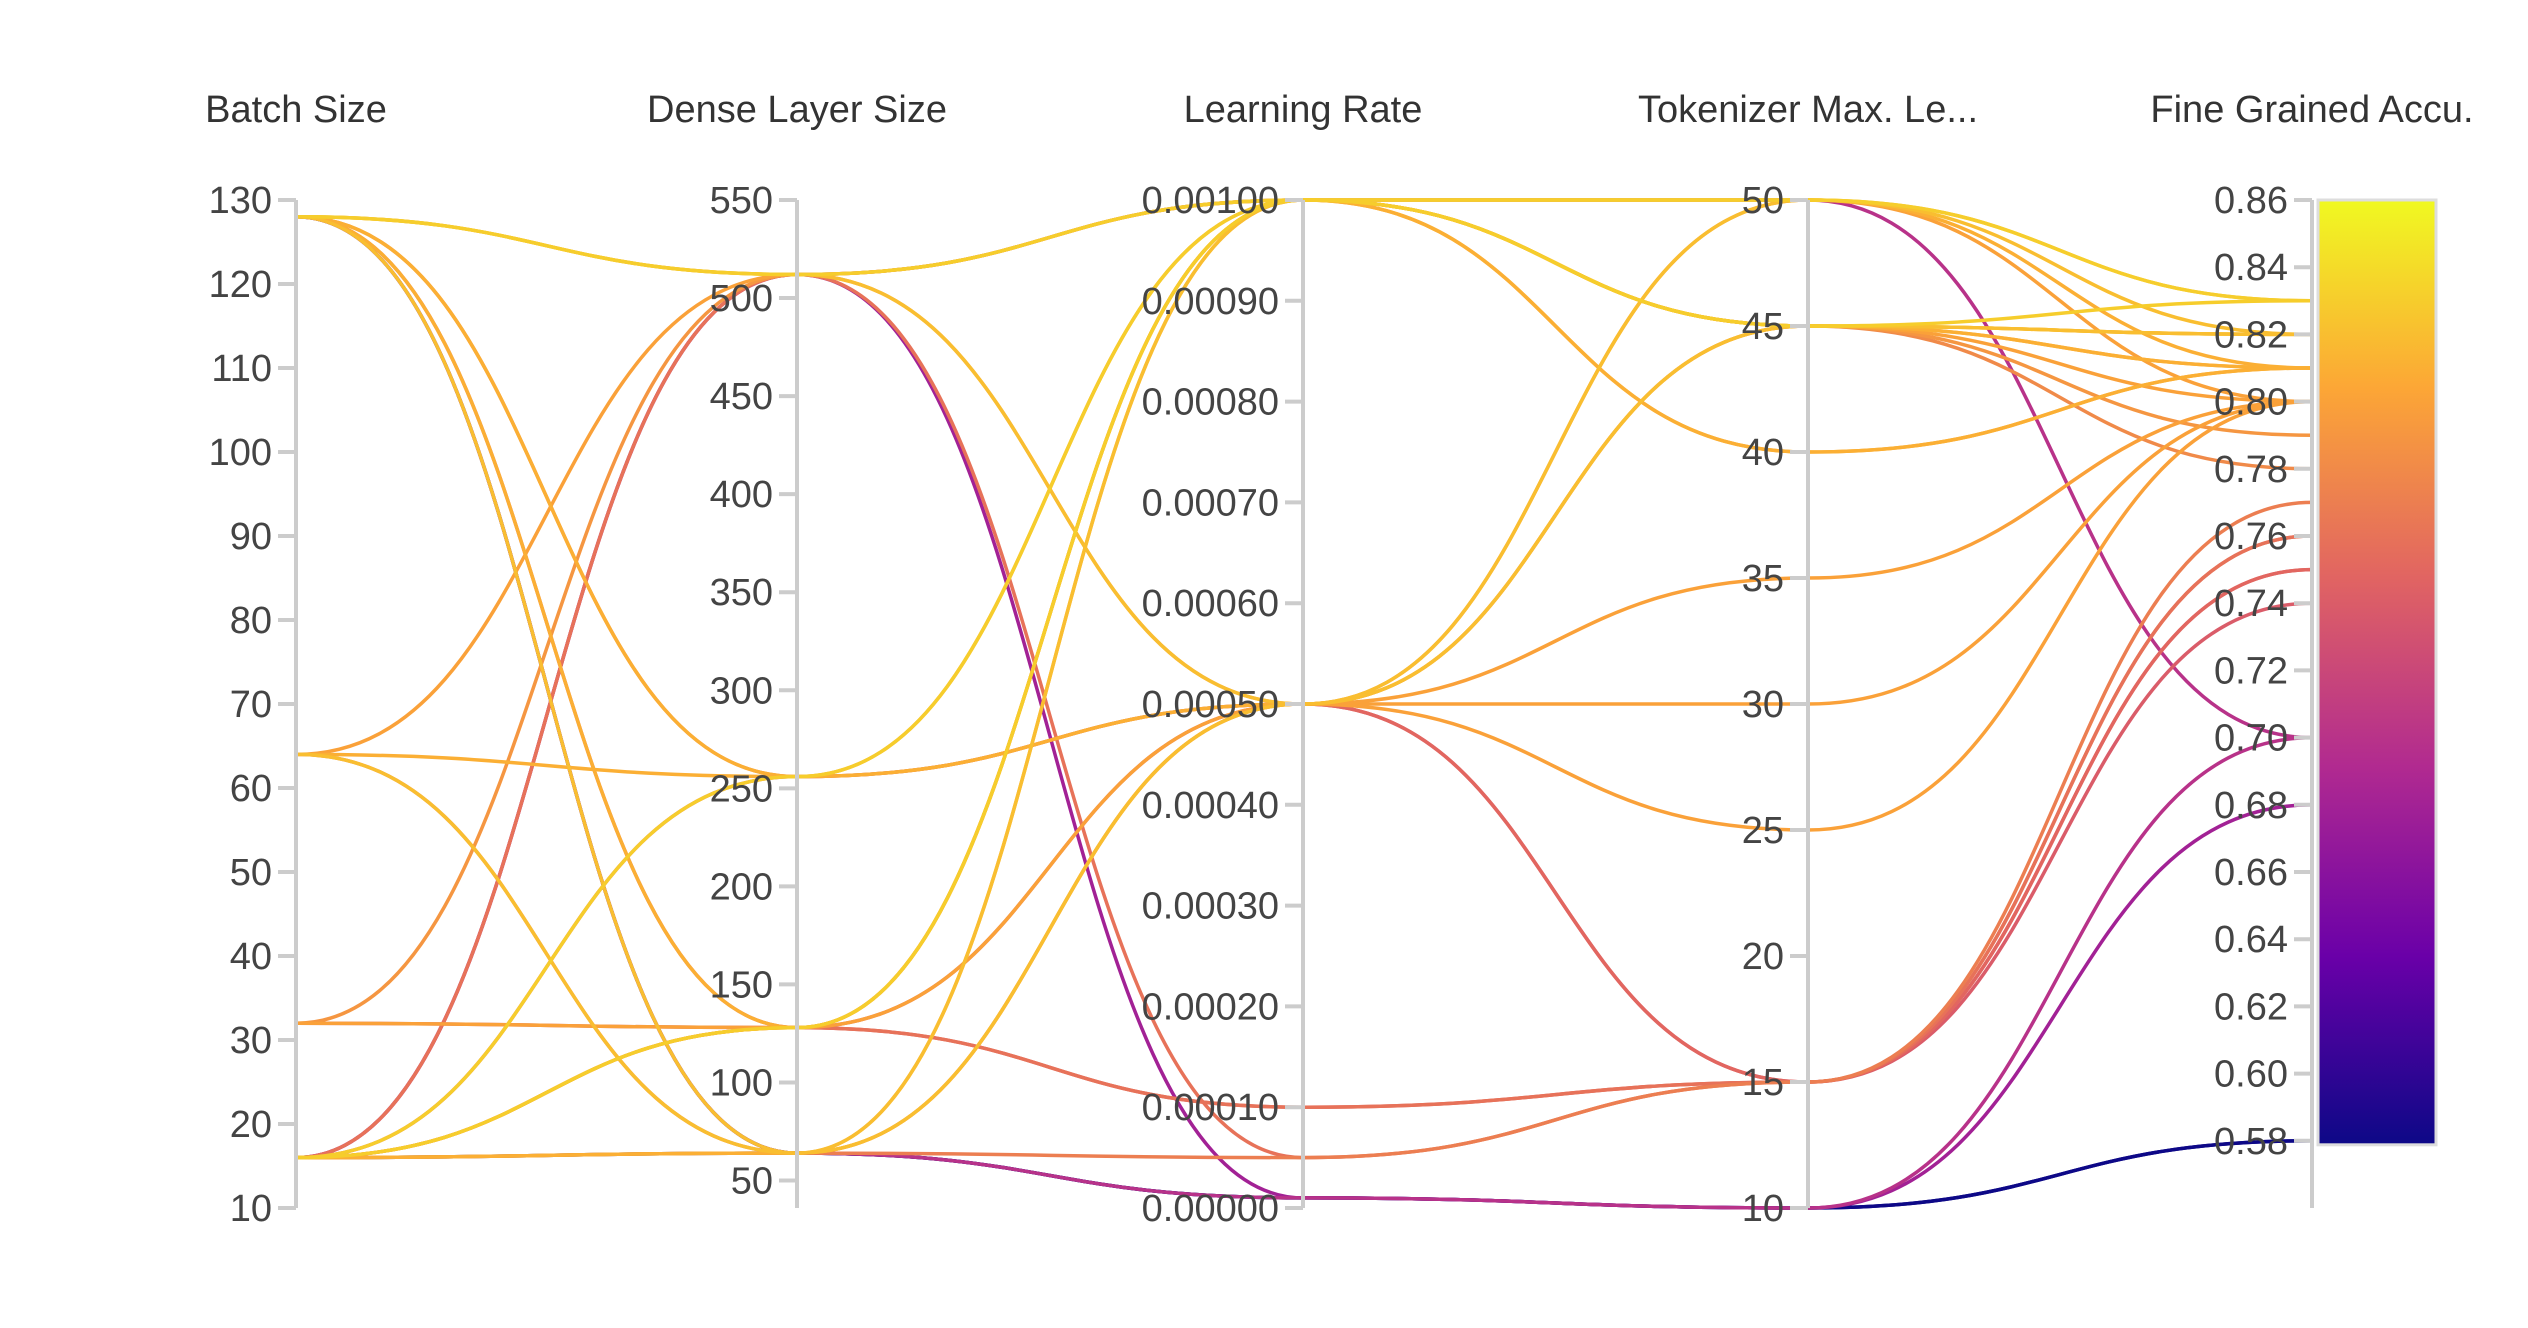 The height and width of the screenshot is (1328, 2528). I want to click on tick-label: 350, so click(741, 593).